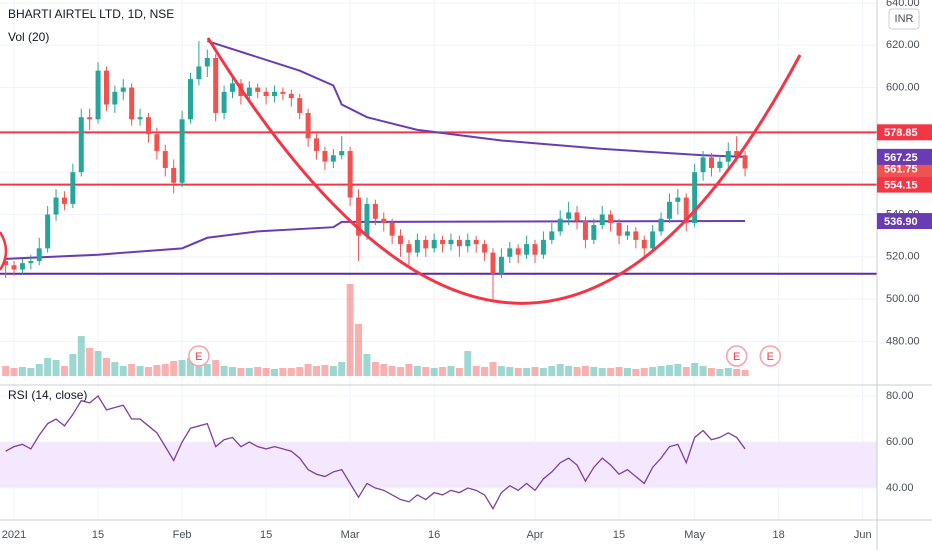 Image resolution: width=932 pixels, height=550 pixels. What do you see at coordinates (4, 251) in the screenshot?
I see `arc-drawing` at bounding box center [4, 251].